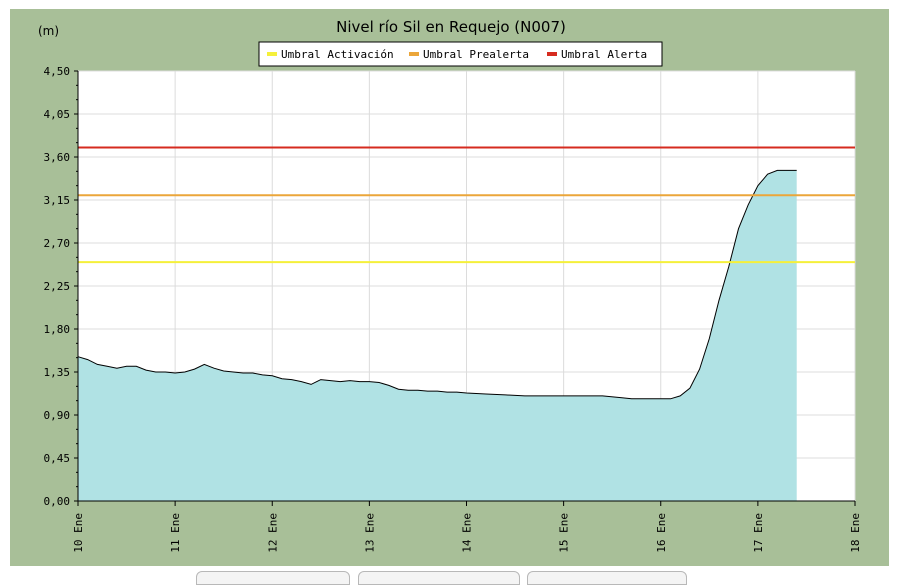 Image resolution: width=900 pixels, height=585 pixels. I want to click on x-tick-label: 16 Ene, so click(661, 533).